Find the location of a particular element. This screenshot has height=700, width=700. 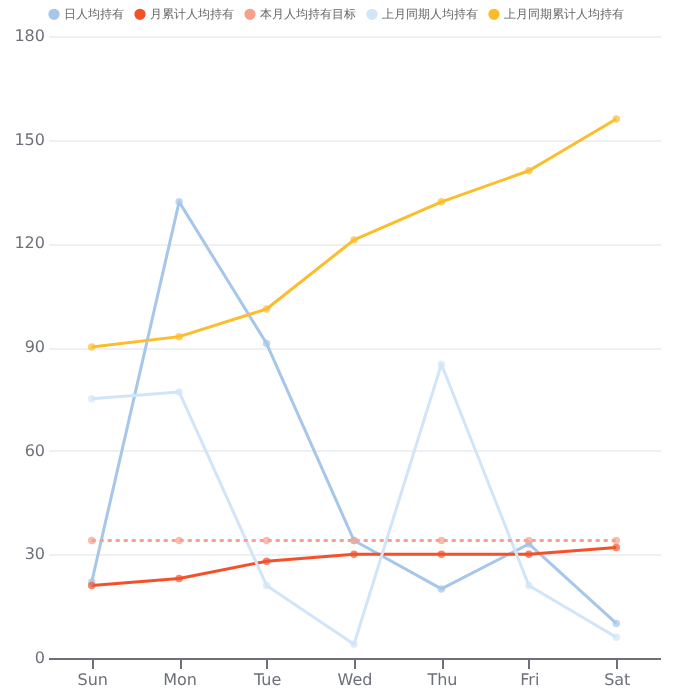

y-tick-label: 120 is located at coordinates (29, 243).